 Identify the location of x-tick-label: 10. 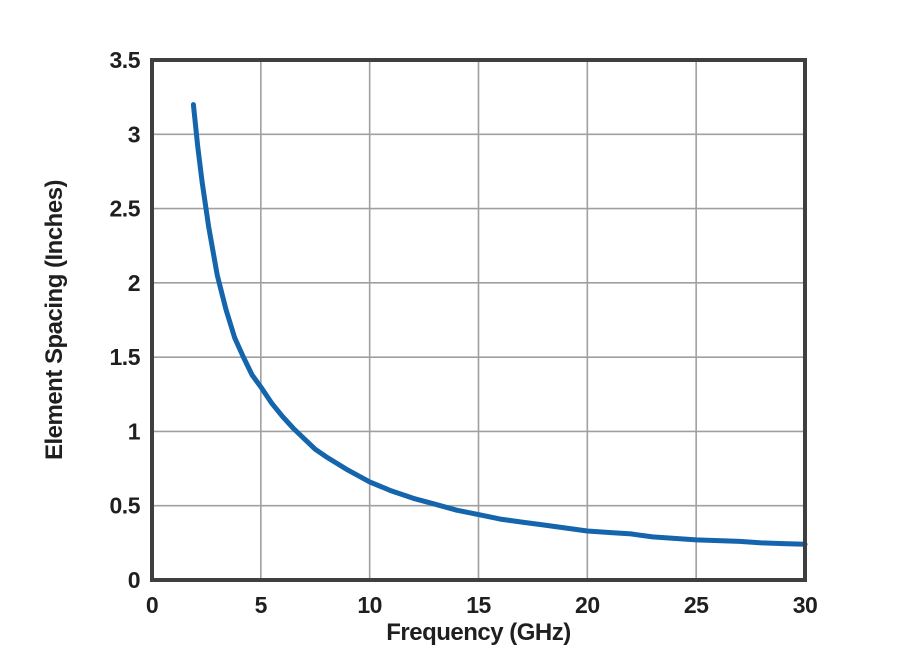
(369, 605).